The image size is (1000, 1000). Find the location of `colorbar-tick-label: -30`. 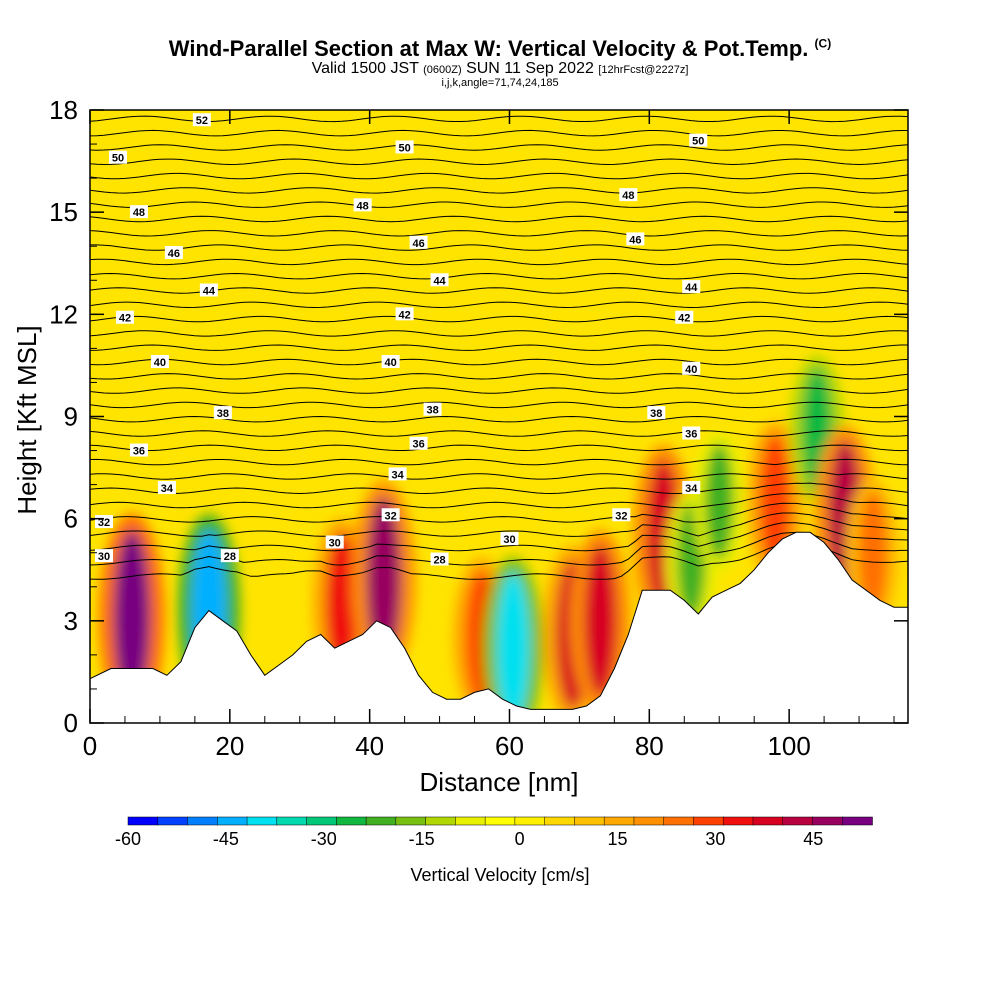

colorbar-tick-label: -30 is located at coordinates (324, 839).